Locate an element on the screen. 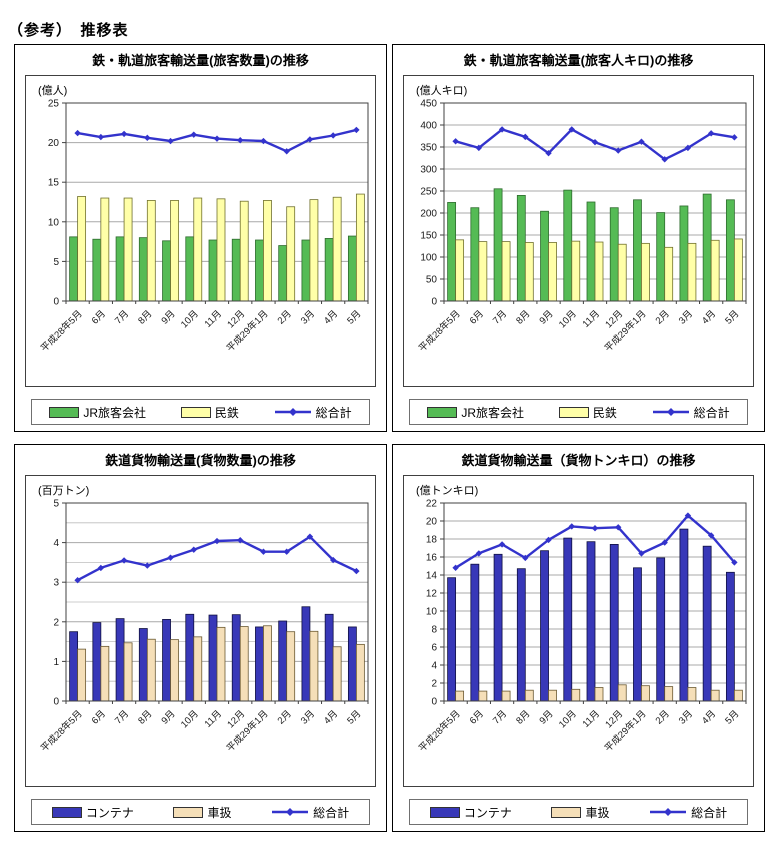 This screenshot has width=774, height=855. y-tick-label: 5 is located at coordinates (56, 261).